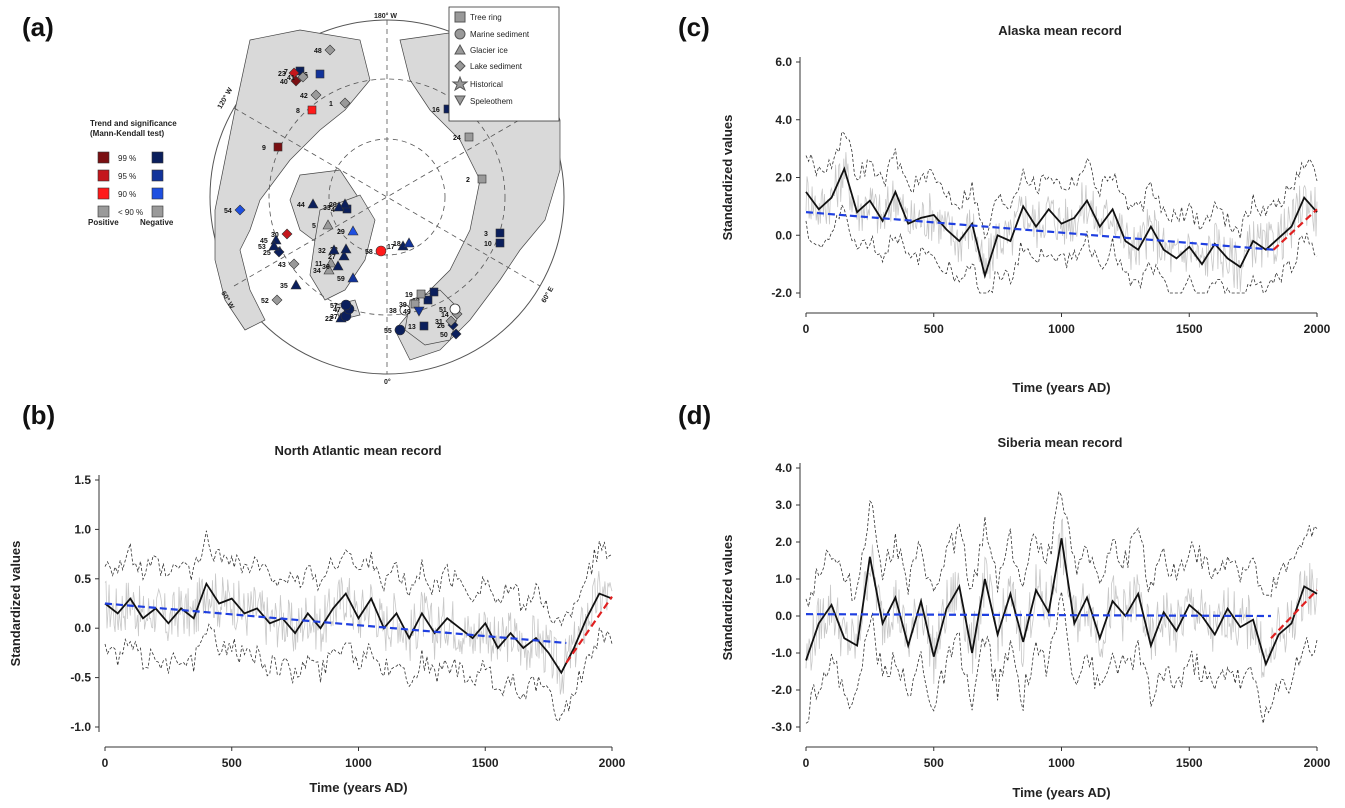  Describe the element at coordinates (1061, 601) in the screenshot. I see `chart-d-annual-series` at that location.